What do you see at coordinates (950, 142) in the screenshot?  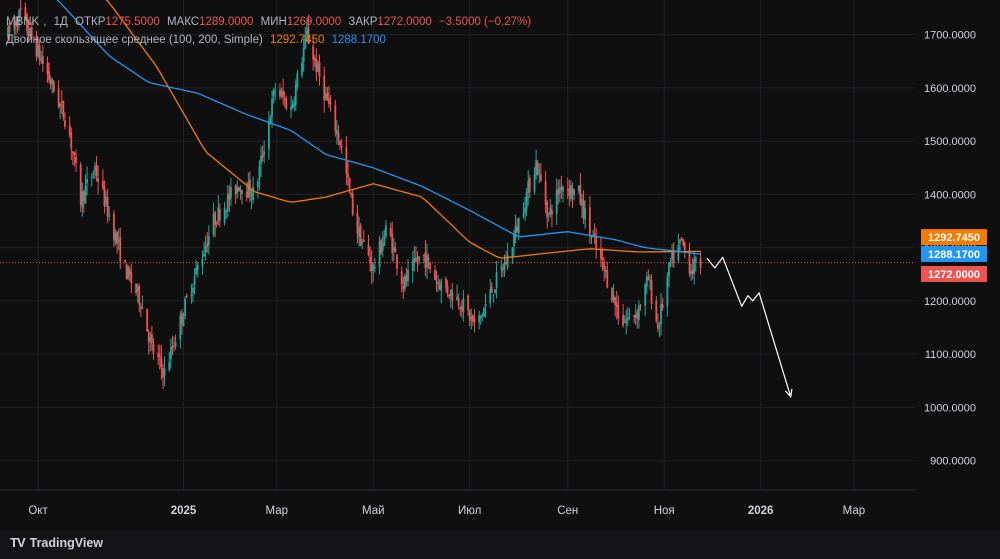 I see `y-tick-label: 1500.0000` at bounding box center [950, 142].